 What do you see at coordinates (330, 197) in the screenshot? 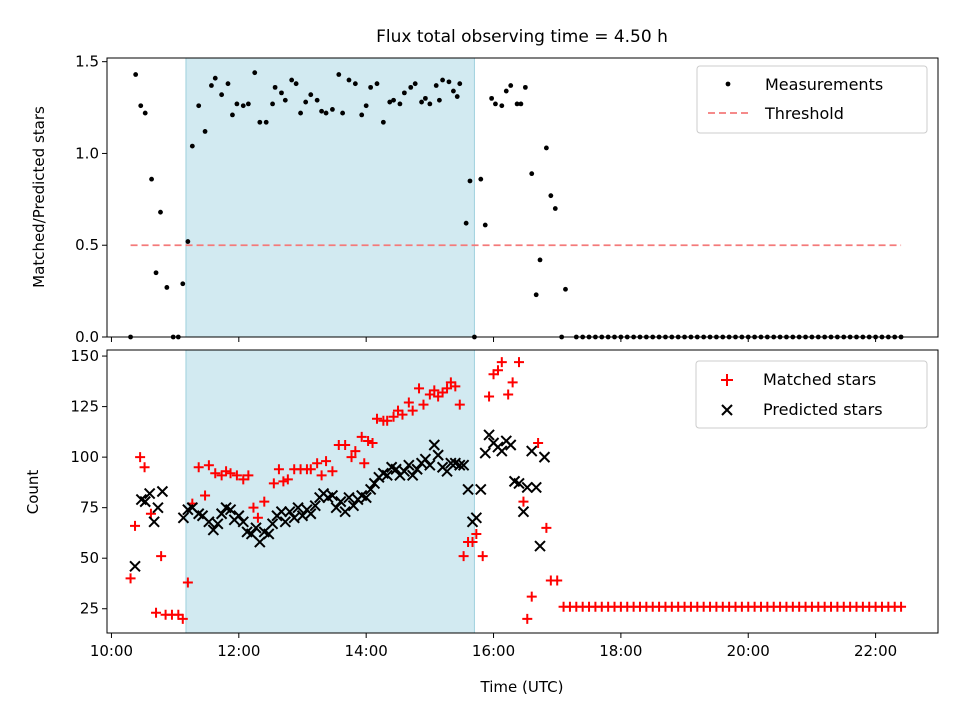
I see `top-shaded-window` at bounding box center [330, 197].